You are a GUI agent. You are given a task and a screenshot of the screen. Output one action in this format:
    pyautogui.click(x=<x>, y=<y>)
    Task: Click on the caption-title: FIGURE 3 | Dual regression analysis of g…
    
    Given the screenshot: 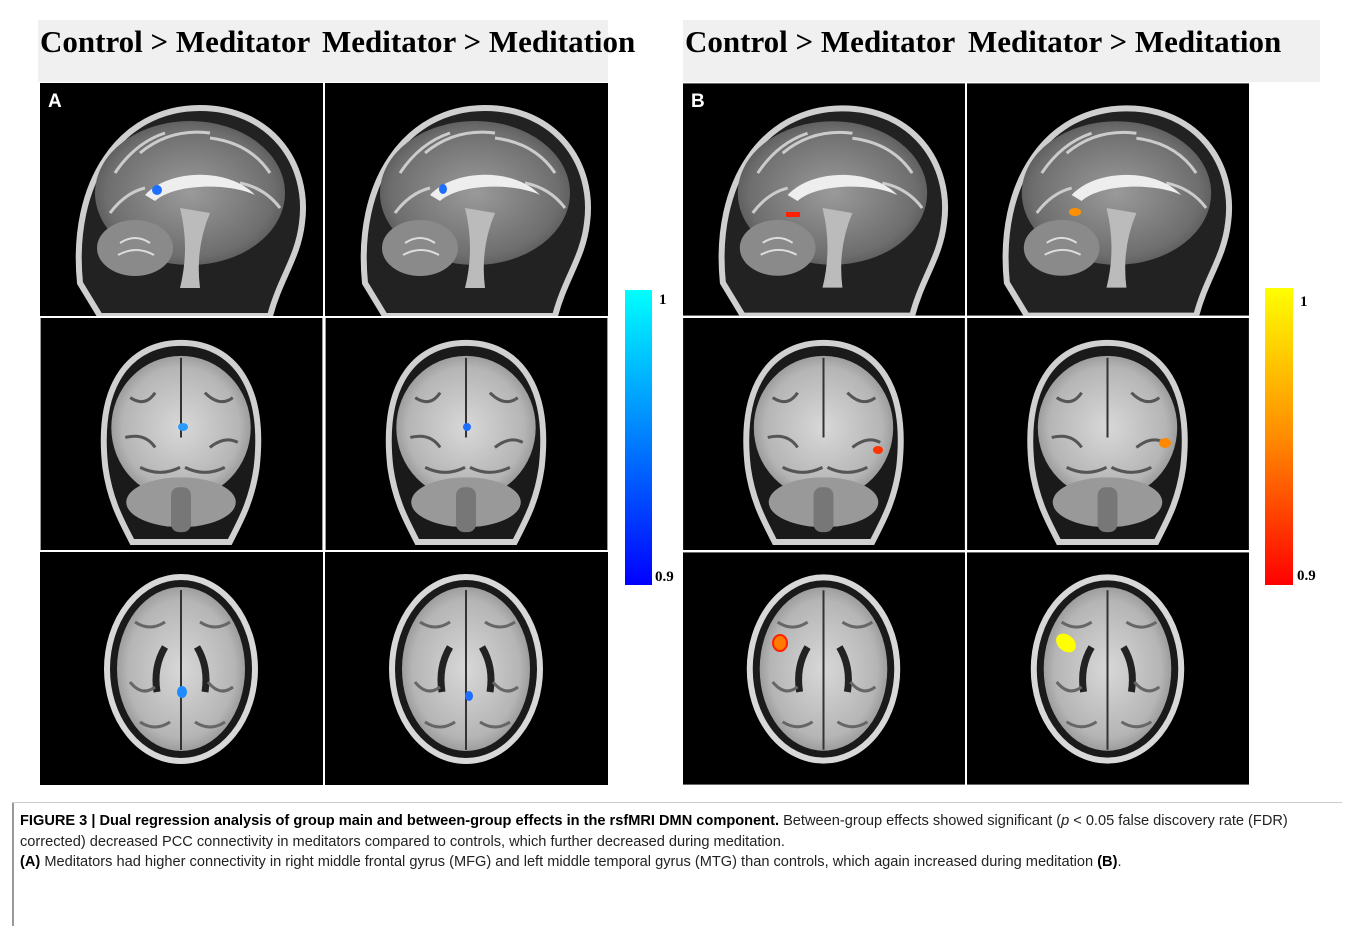 What is the action you would take?
    pyautogui.click(x=400, y=821)
    